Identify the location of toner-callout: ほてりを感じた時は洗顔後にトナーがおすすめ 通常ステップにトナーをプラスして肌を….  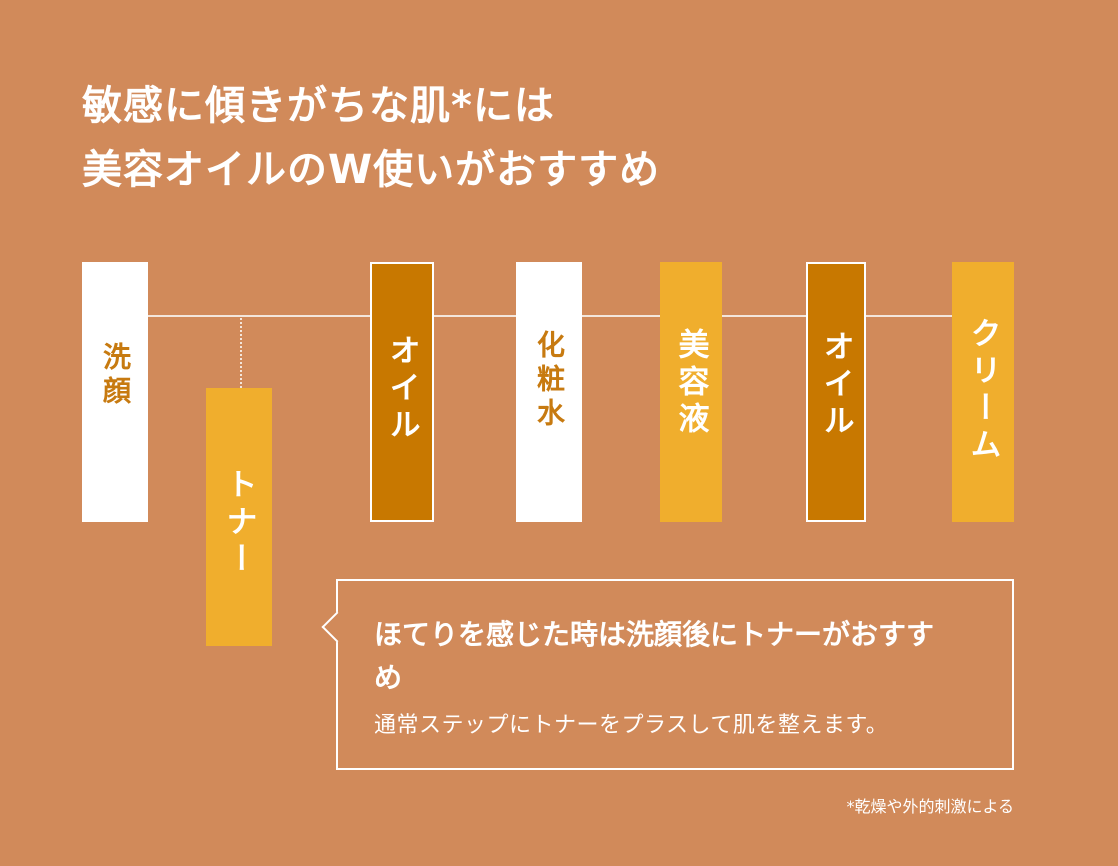
(667, 674).